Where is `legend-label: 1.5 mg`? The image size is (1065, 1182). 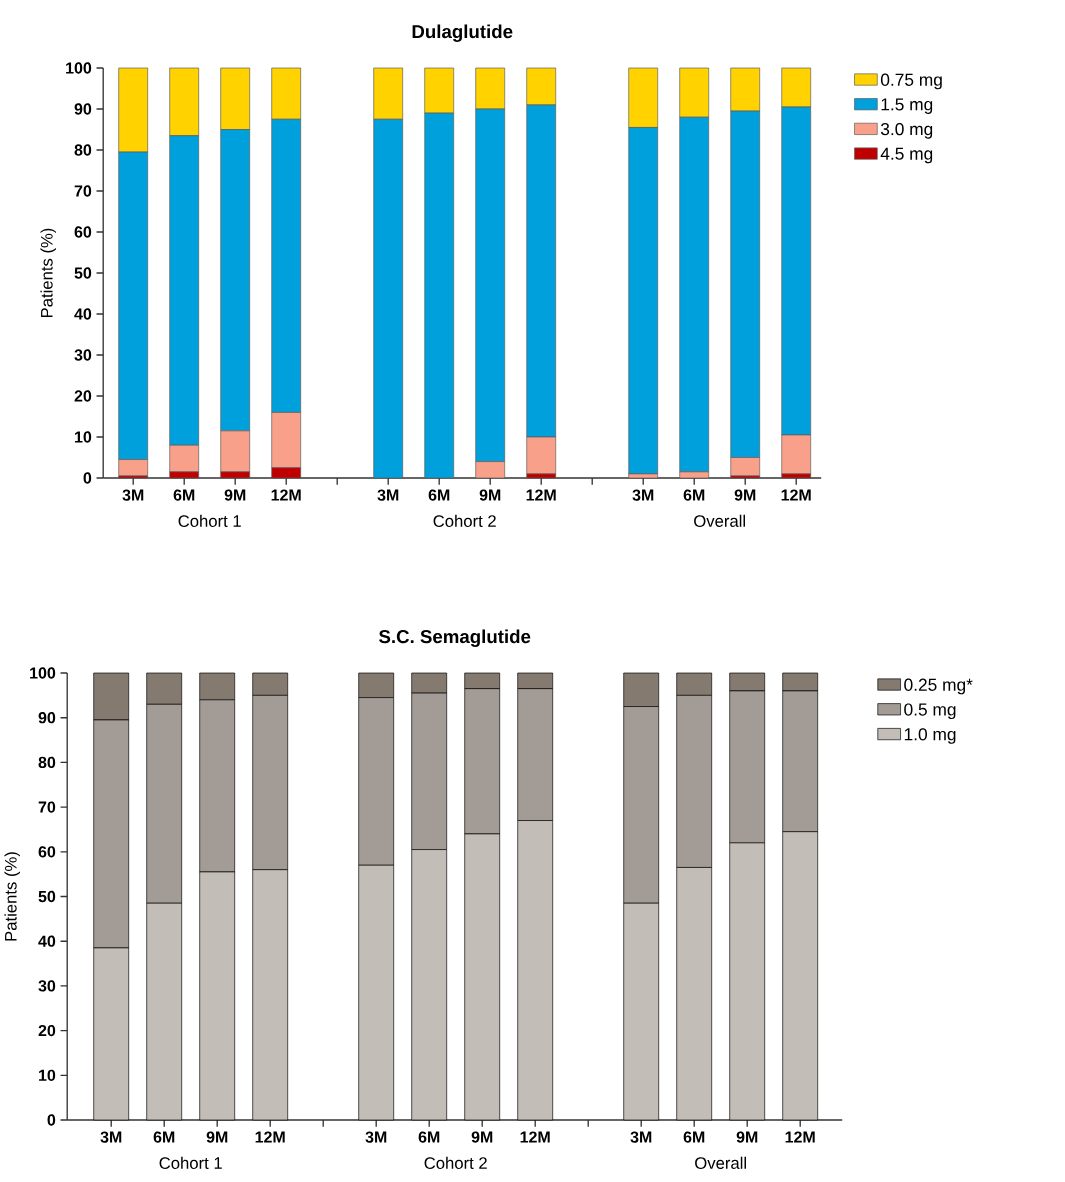 legend-label: 1.5 mg is located at coordinates (907, 106).